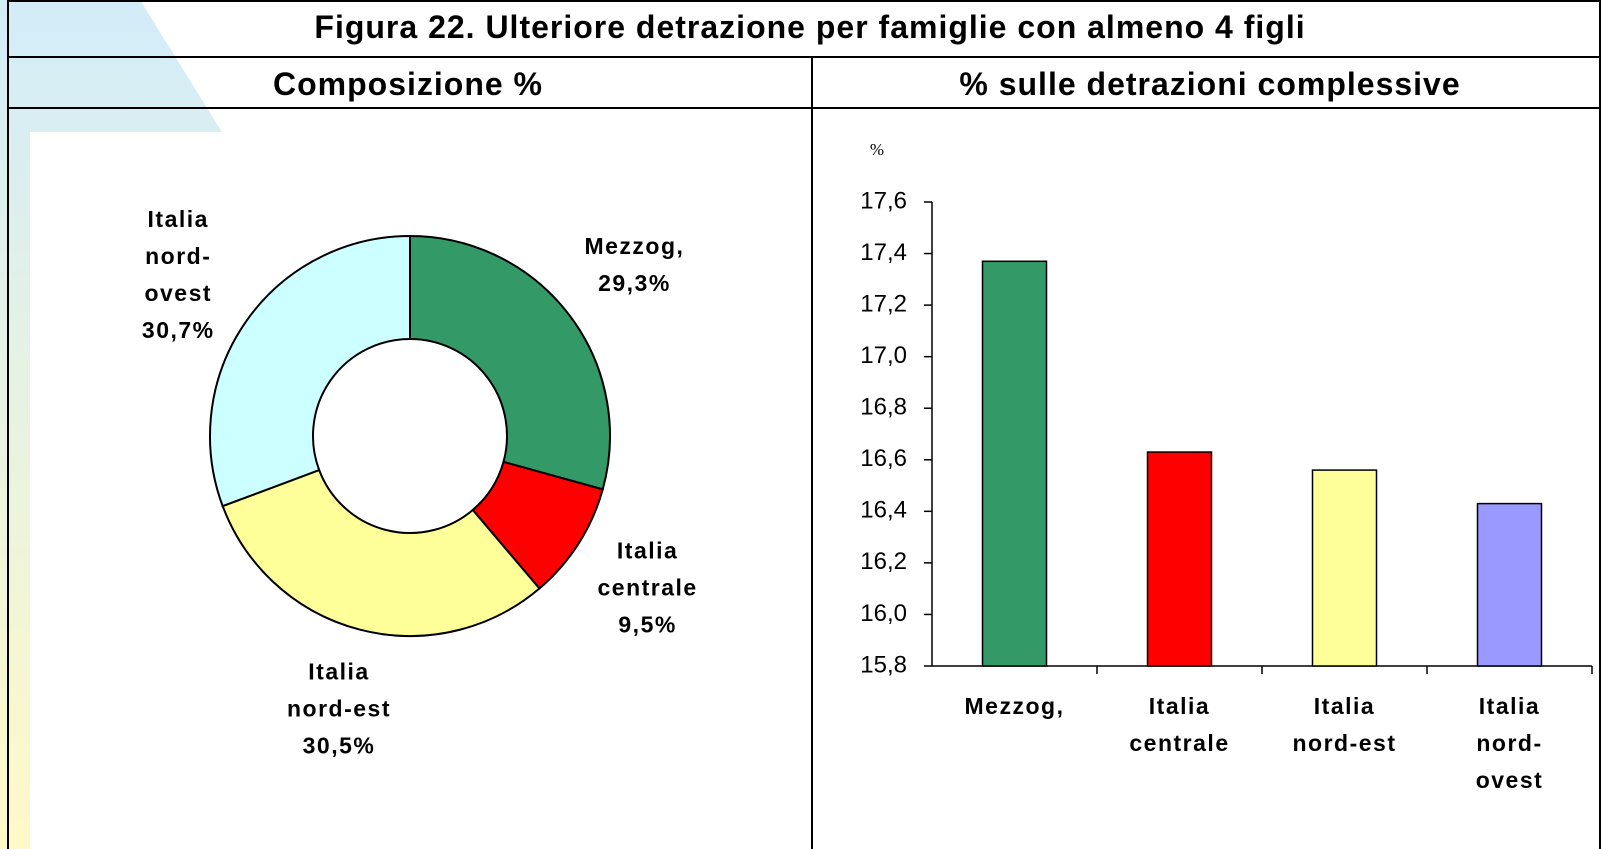 This screenshot has width=1609, height=849. Describe the element at coordinates (634, 265) in the screenshot. I see `data-label: Mezzog, 29,3%` at that location.